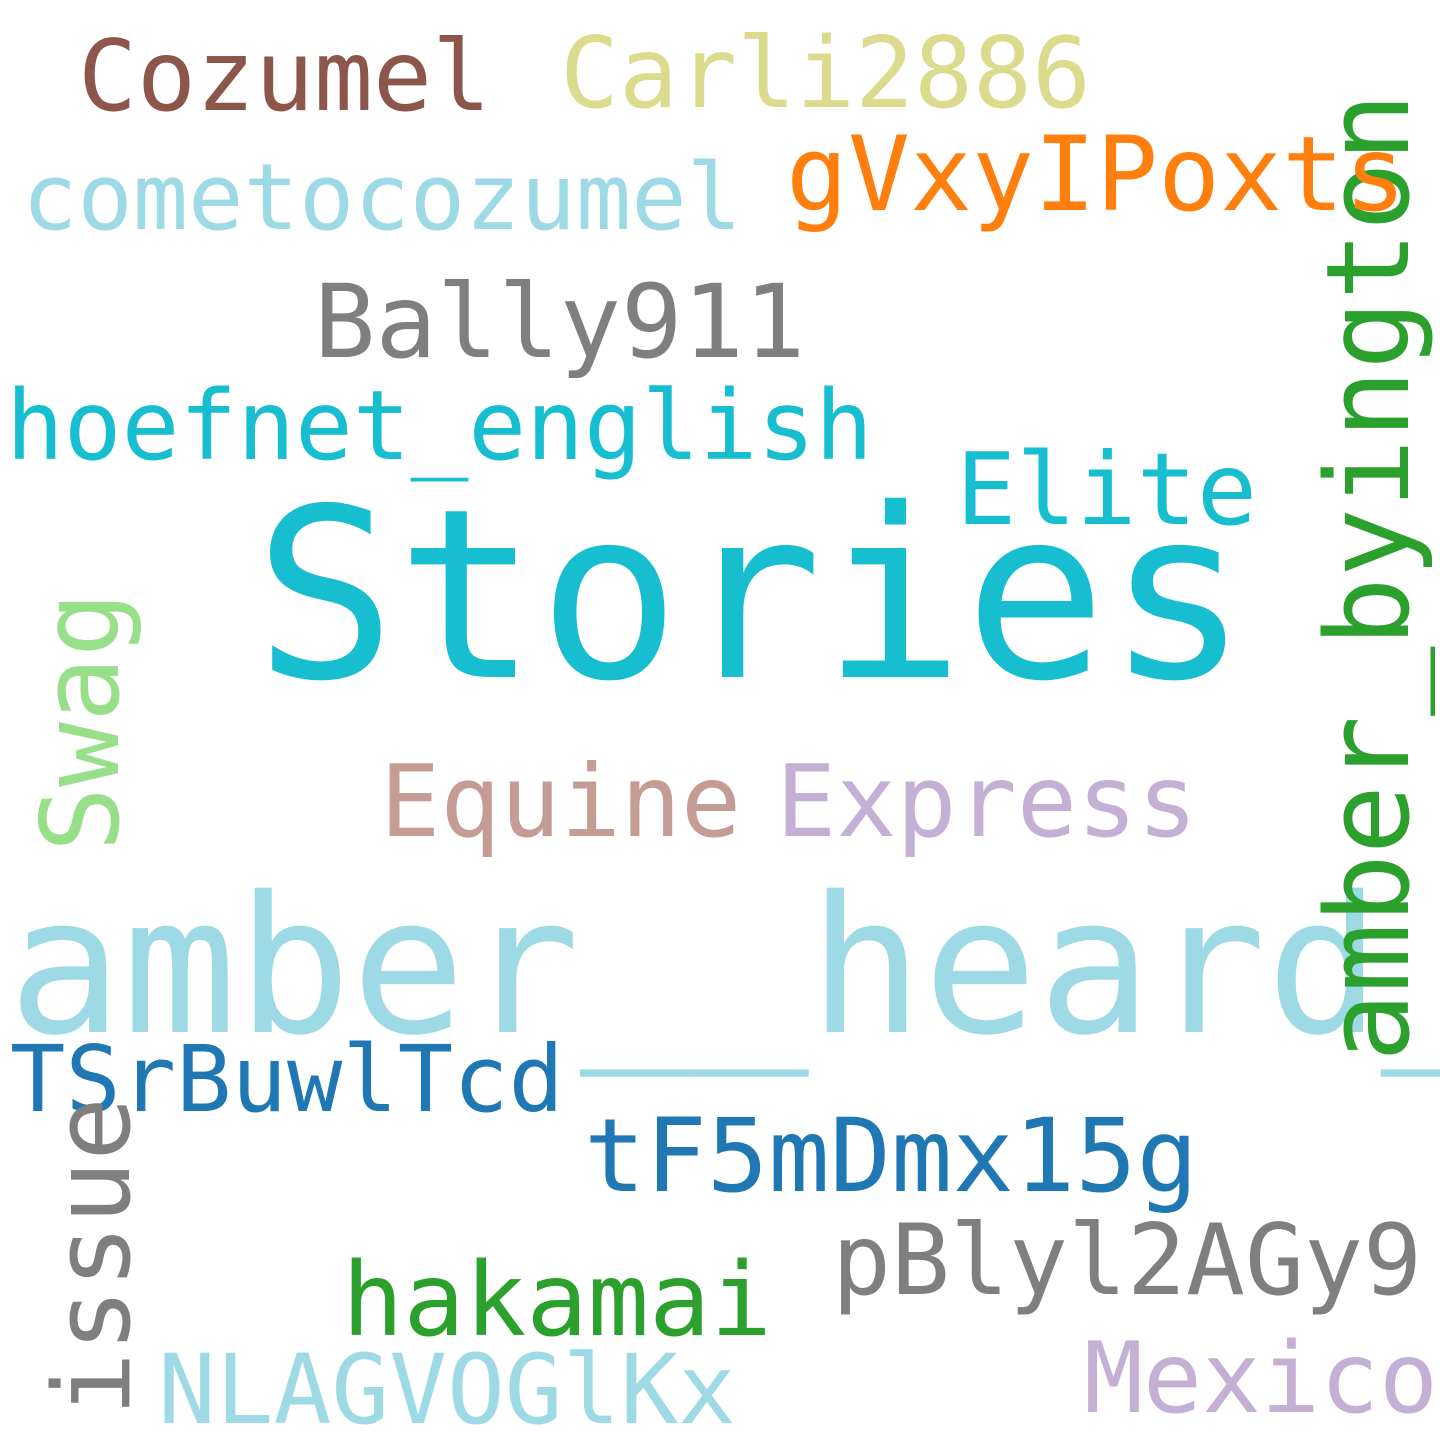 The image size is (1440, 1440). Describe the element at coordinates (891, 1156) in the screenshot. I see `word-tf5mdmx15g: tF5mDmx15g` at that location.